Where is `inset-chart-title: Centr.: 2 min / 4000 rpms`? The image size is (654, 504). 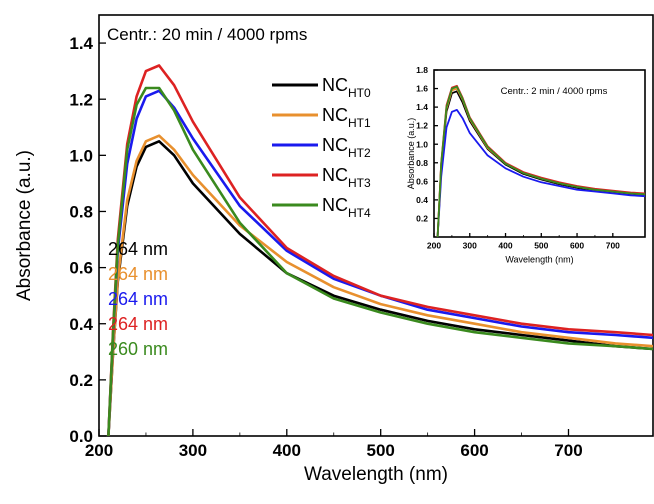
inset-chart-title: Centr.: 2 min / 4000 rpms is located at coordinates (554, 91).